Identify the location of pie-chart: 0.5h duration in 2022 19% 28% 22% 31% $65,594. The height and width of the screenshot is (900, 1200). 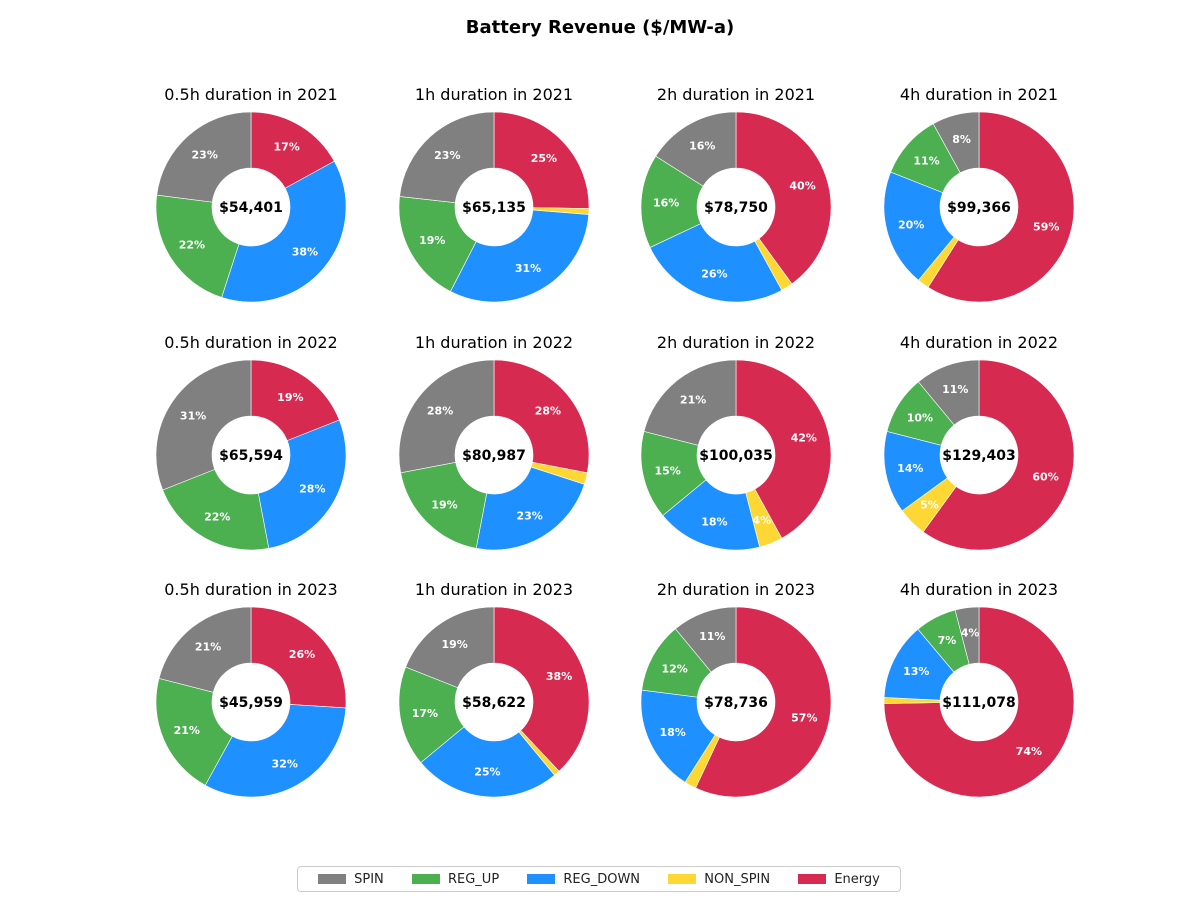
(251, 442).